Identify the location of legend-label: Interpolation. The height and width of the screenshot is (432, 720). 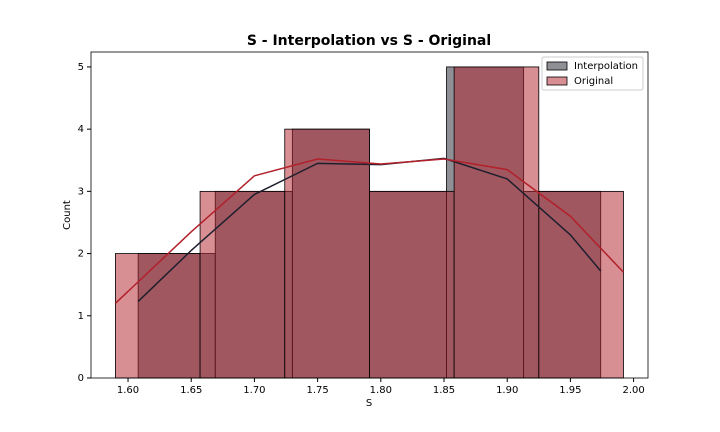
(606, 66).